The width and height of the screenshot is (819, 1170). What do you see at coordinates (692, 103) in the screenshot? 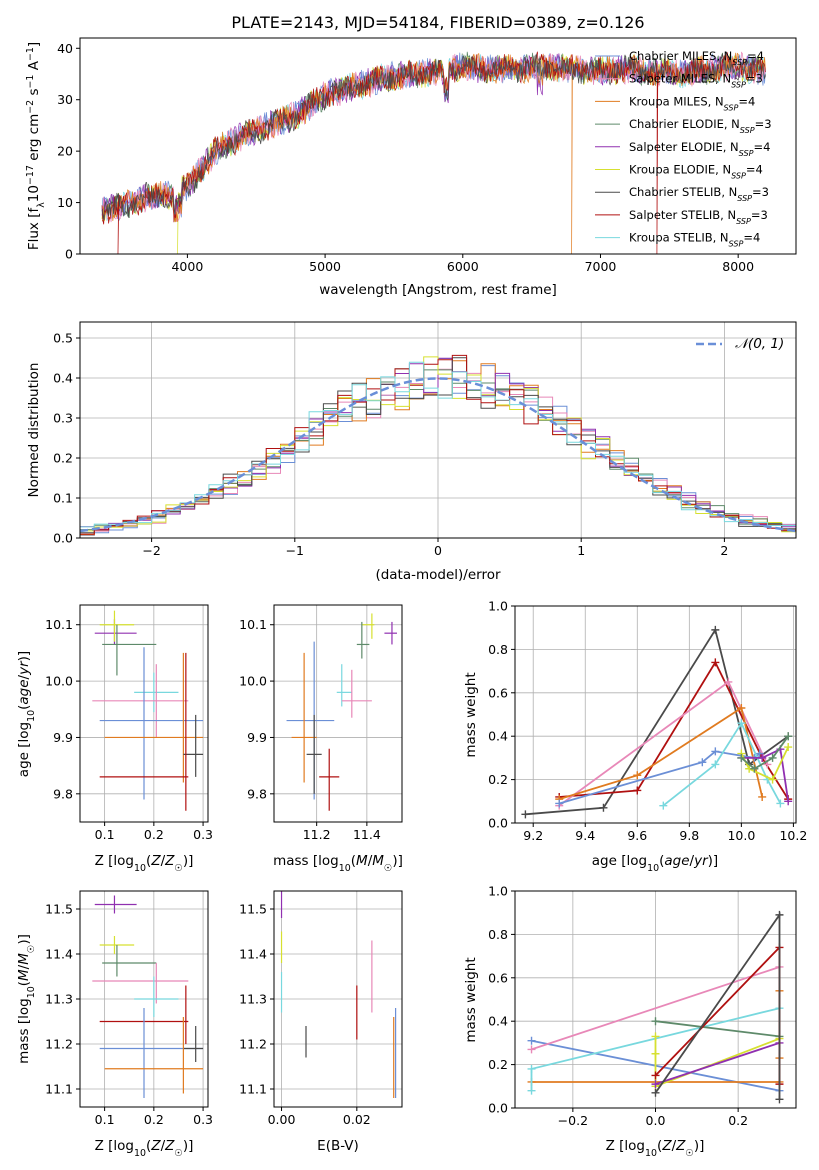
I see `legend-label: Kroupa MILES, NSSP=4` at bounding box center [692, 103].